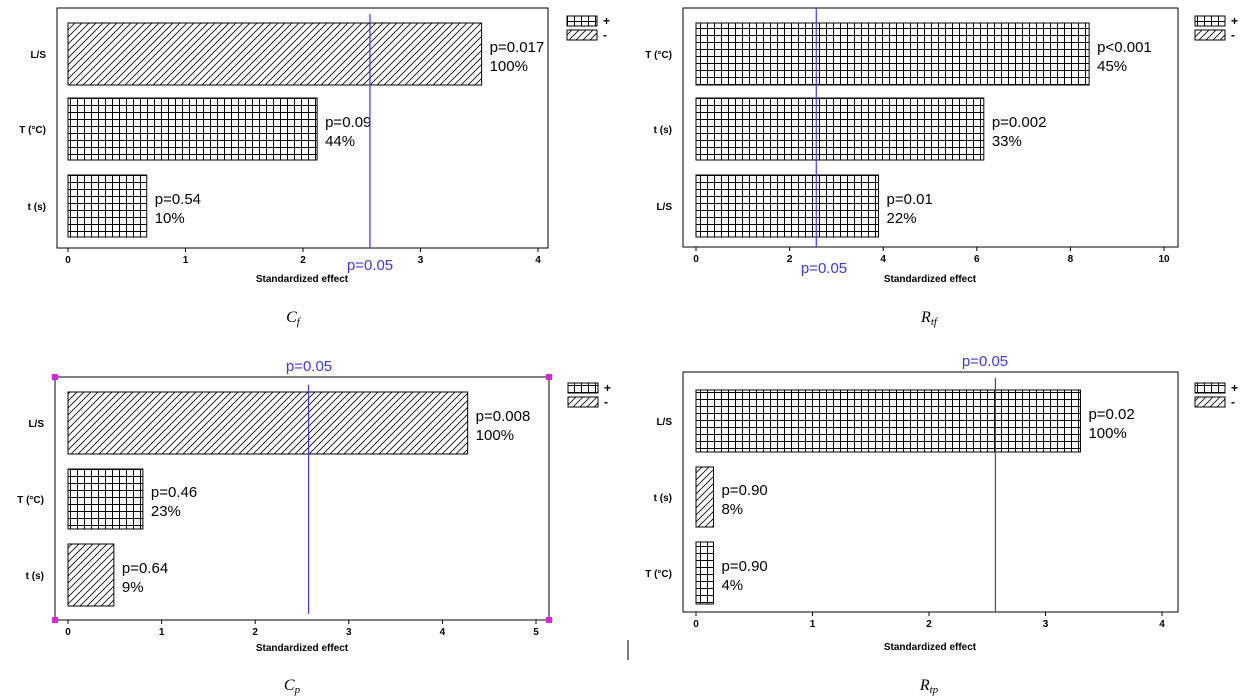 The height and width of the screenshot is (697, 1245). I want to click on p-value-label: p=0.01, so click(910, 199).